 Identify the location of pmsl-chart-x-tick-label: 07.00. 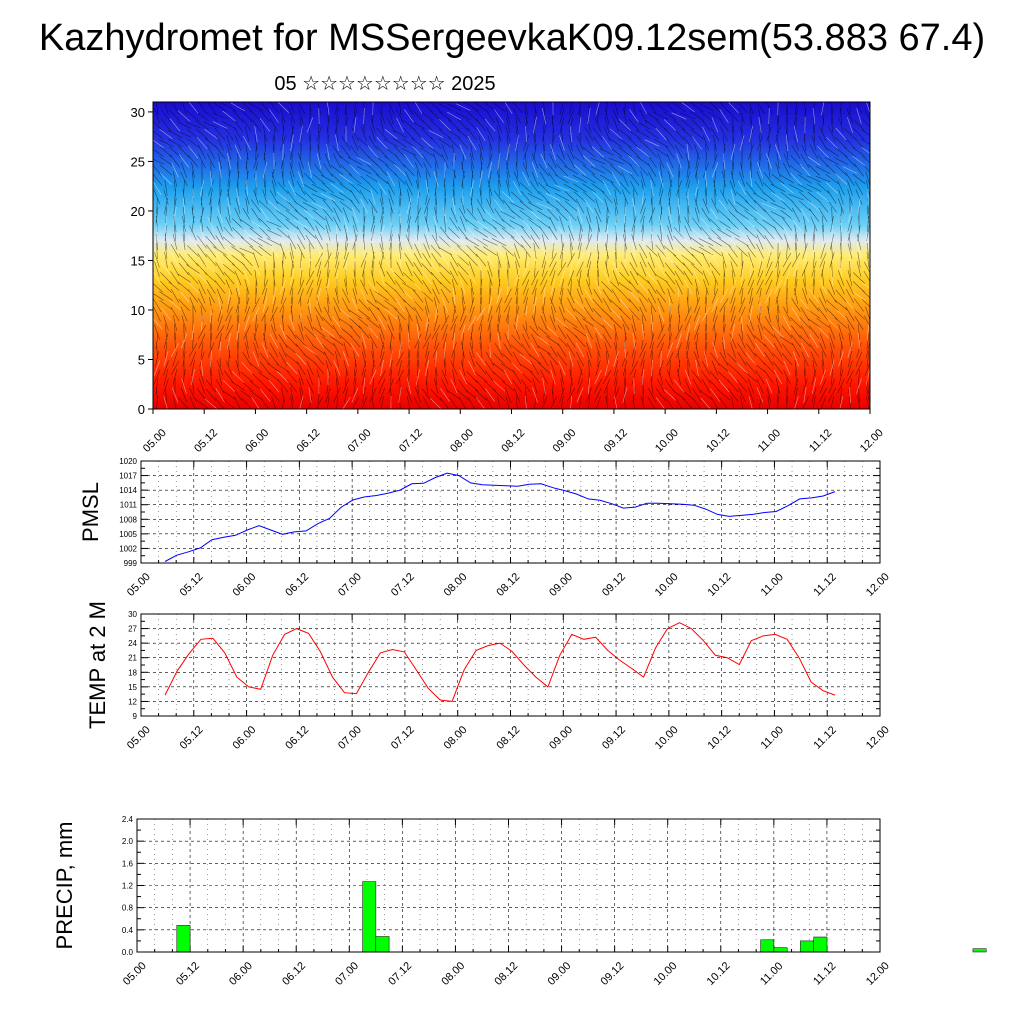
(350, 585).